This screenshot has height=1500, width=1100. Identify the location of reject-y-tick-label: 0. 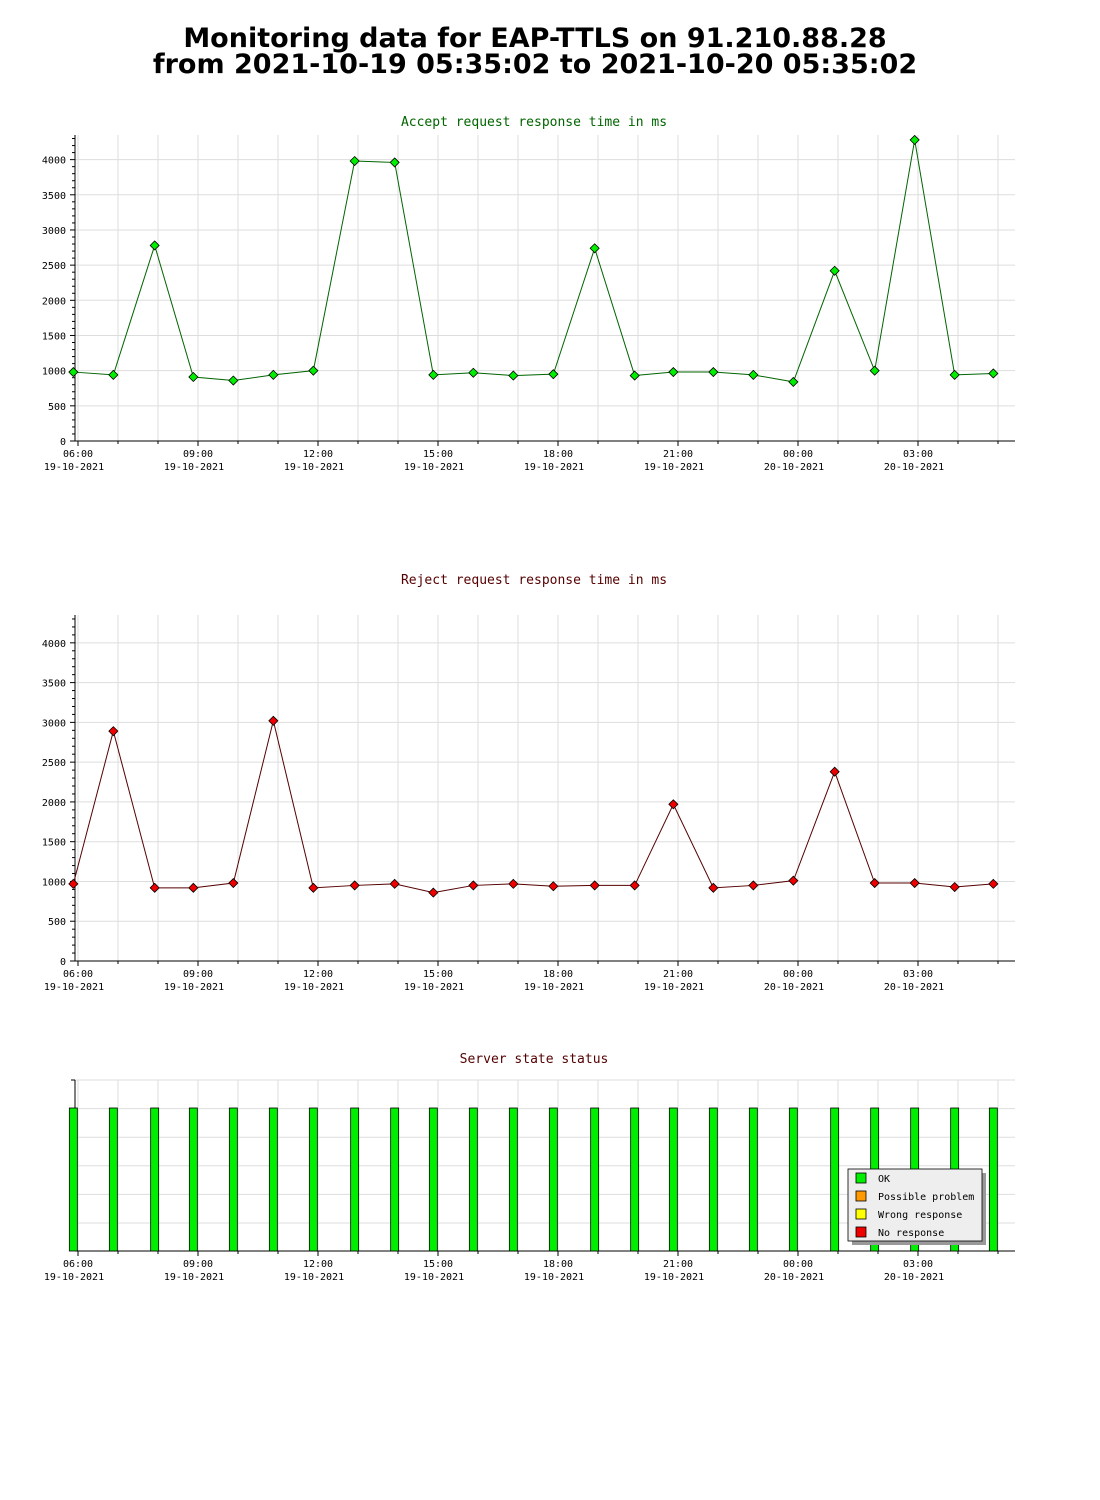
(63, 962).